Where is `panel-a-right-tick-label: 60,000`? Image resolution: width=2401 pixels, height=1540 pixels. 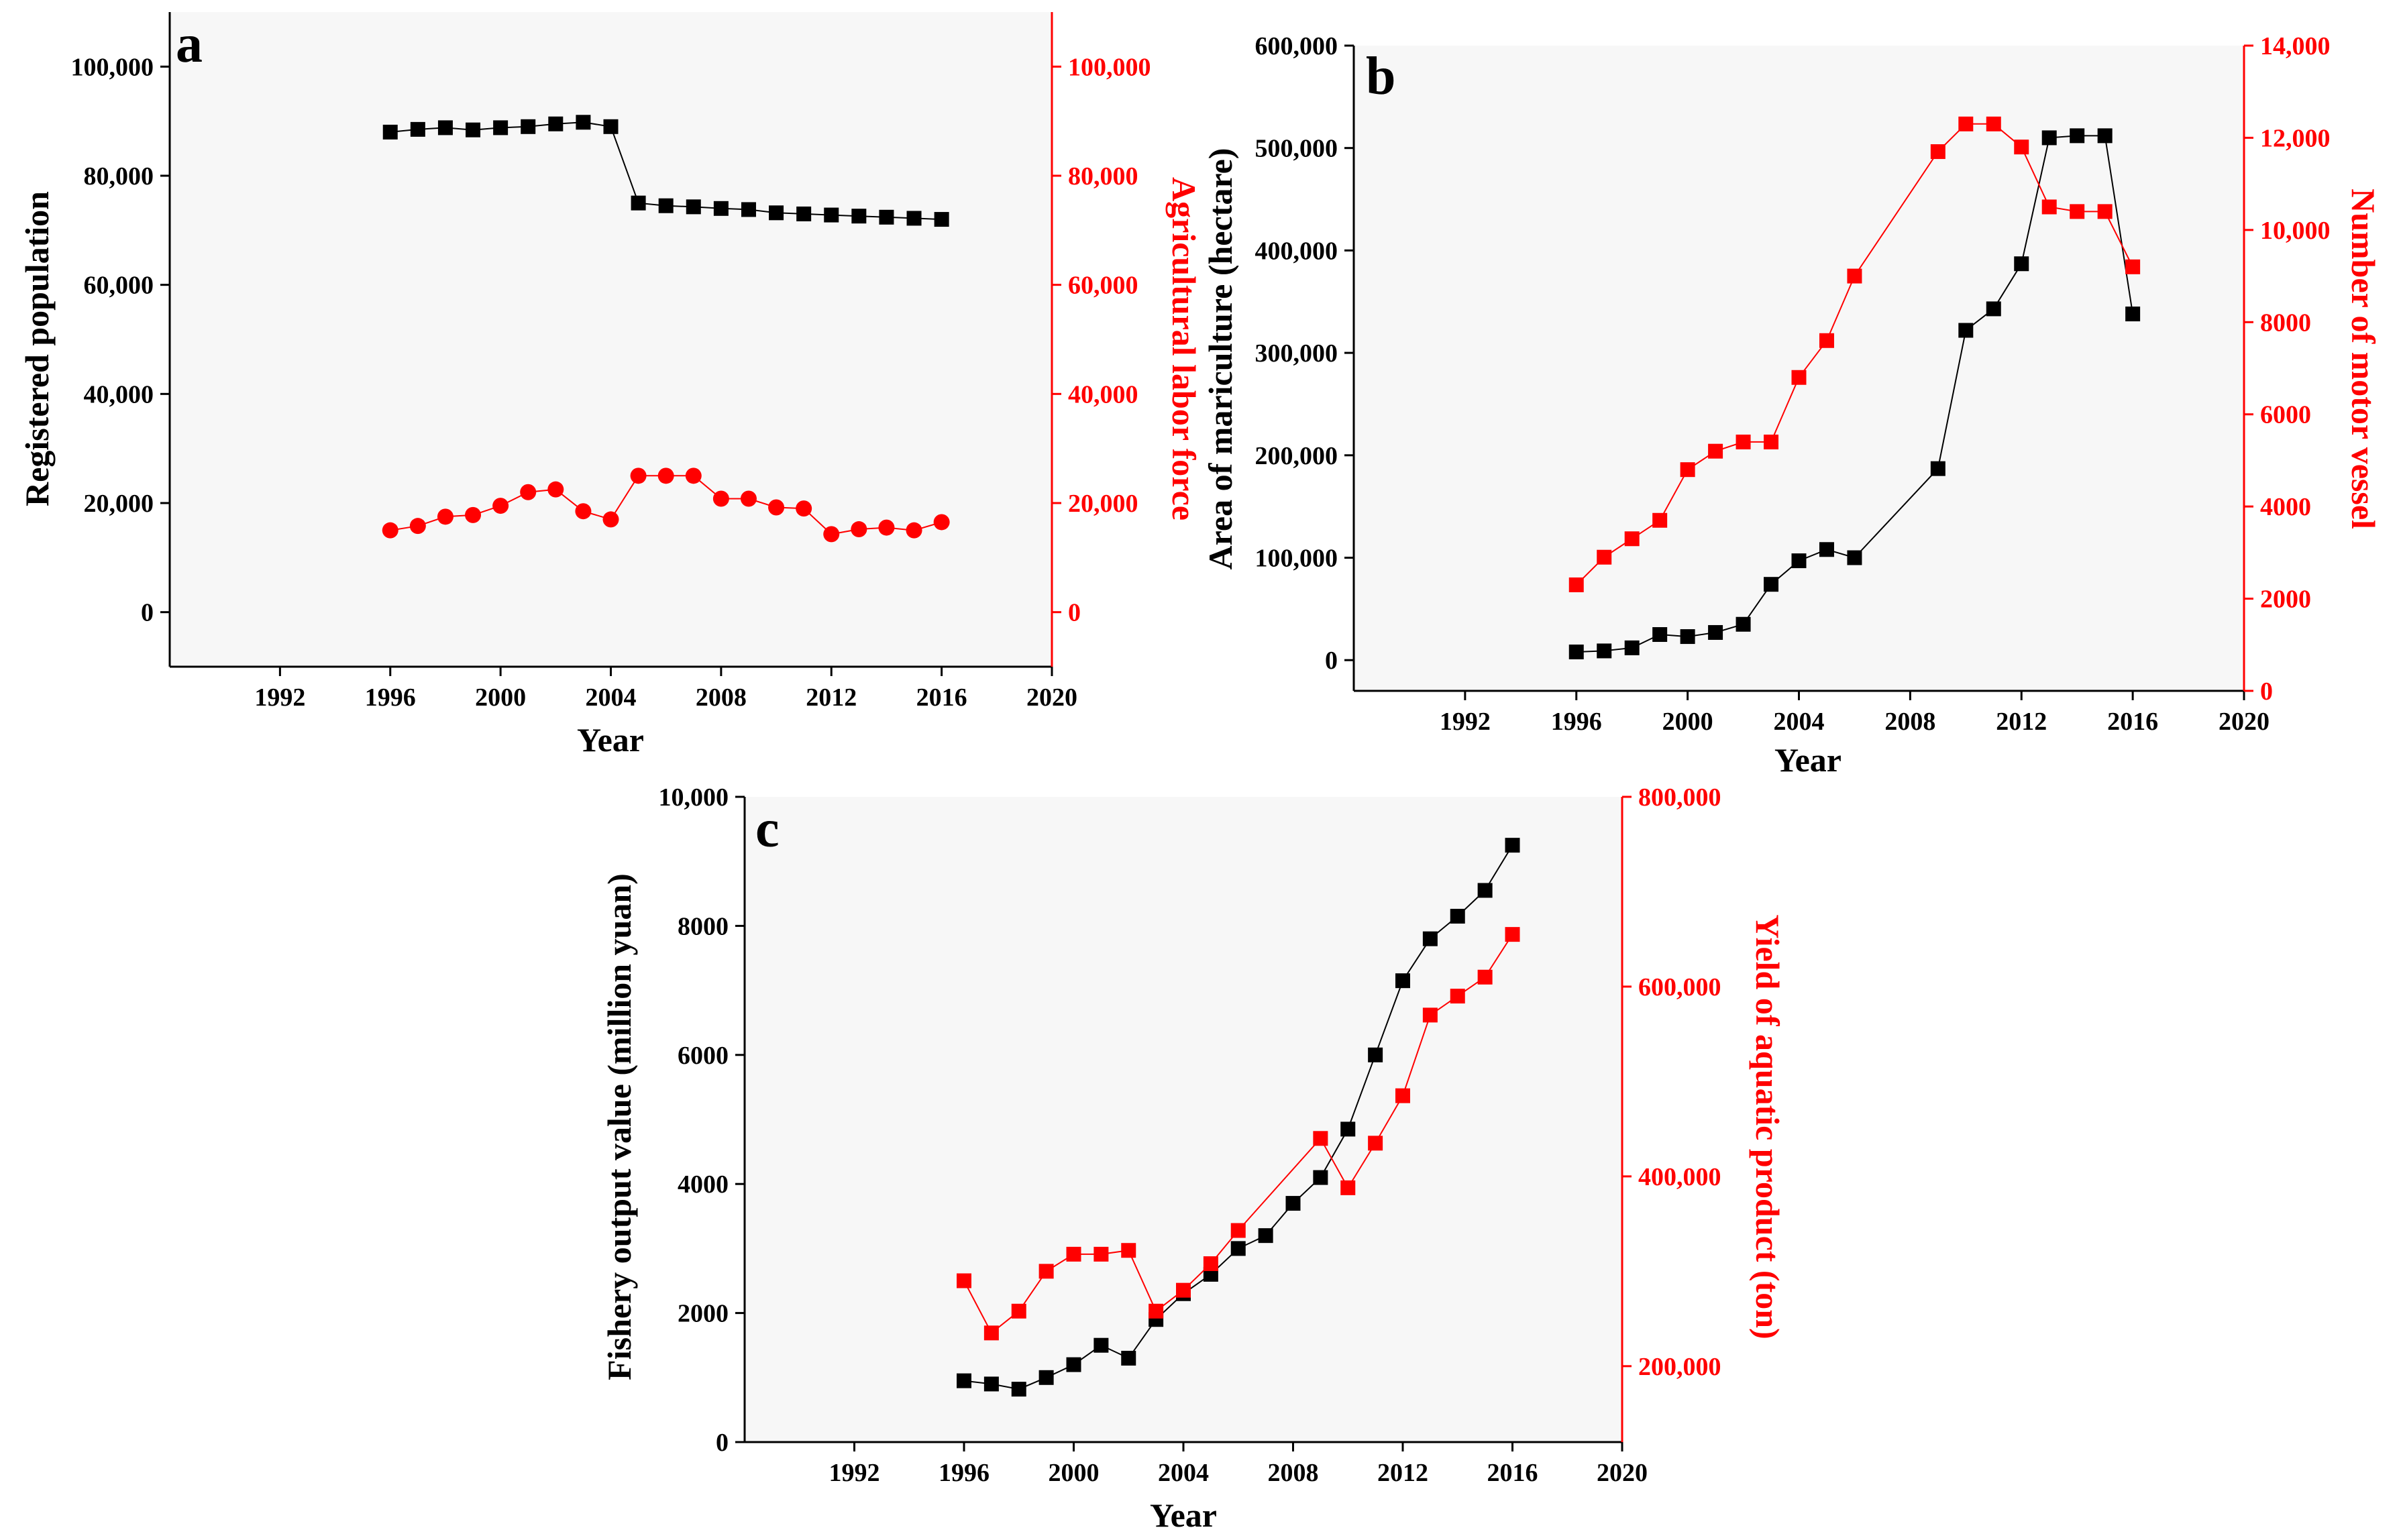 panel-a-right-tick-label: 60,000 is located at coordinates (1103, 286).